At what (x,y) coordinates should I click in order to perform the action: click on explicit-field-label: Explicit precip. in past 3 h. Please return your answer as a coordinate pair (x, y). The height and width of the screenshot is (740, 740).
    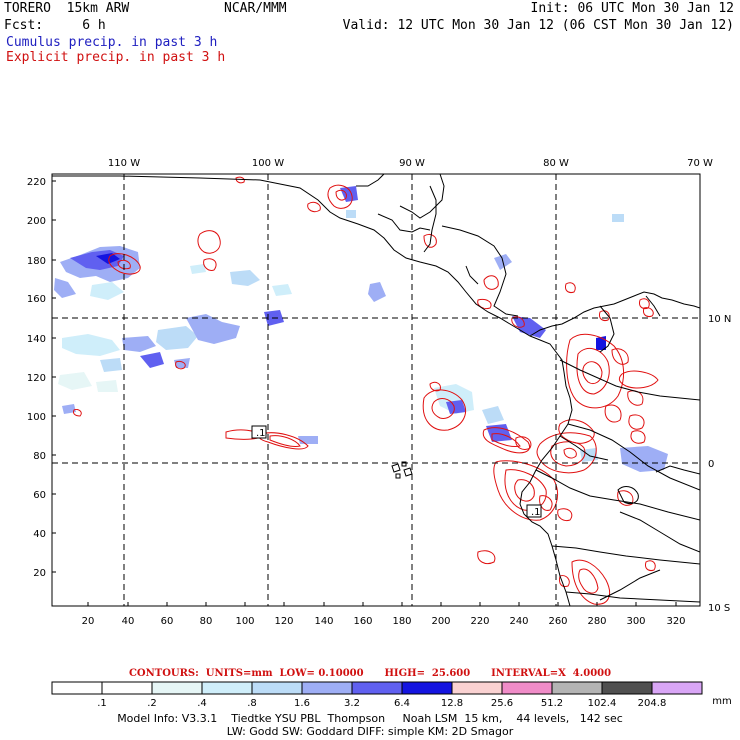
    Looking at the image, I should click on (116, 57).